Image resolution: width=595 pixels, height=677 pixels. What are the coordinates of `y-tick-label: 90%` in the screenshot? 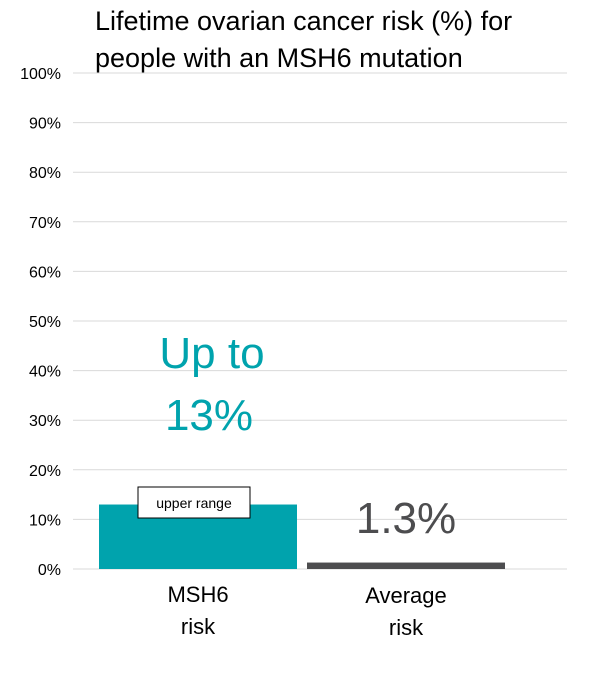 It's located at (45, 124).